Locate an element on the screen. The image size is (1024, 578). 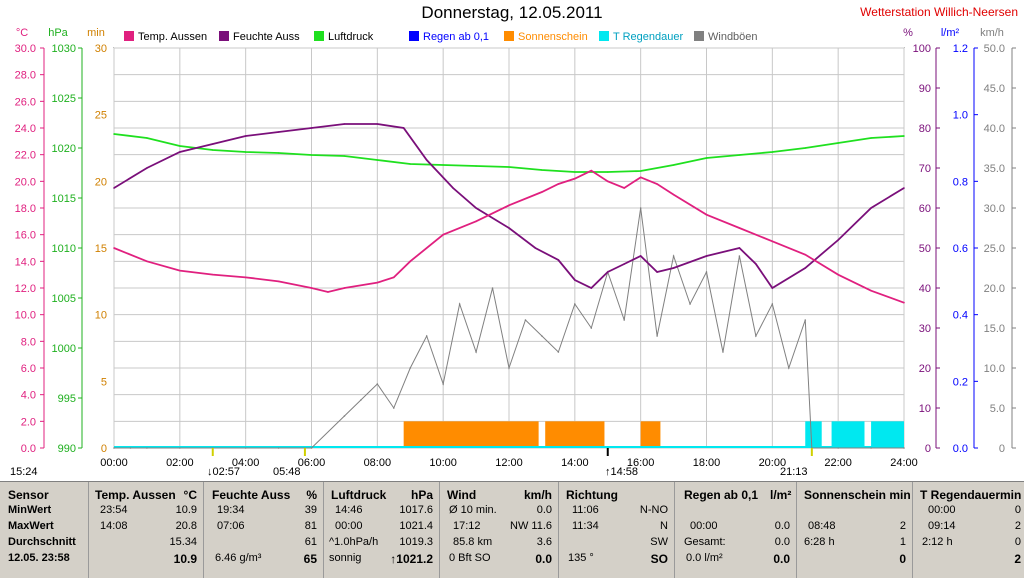
pct-axis-unit: % is located at coordinates (908, 33).